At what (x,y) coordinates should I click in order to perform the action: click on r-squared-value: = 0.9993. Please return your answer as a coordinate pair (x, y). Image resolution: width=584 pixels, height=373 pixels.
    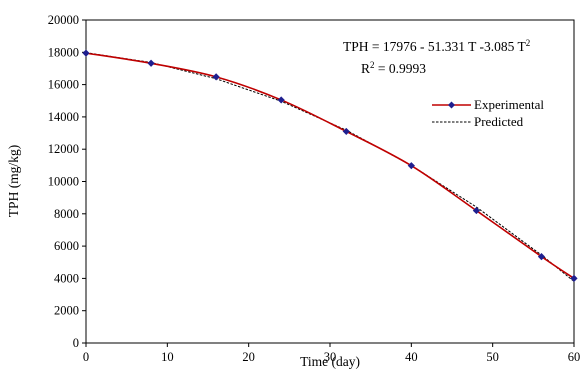
    Looking at the image, I should click on (401, 68).